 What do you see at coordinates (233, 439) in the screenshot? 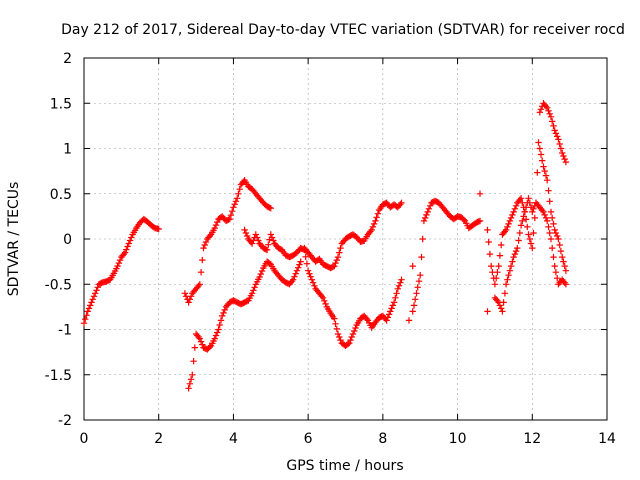
I see `x-tick-label: 4` at bounding box center [233, 439].